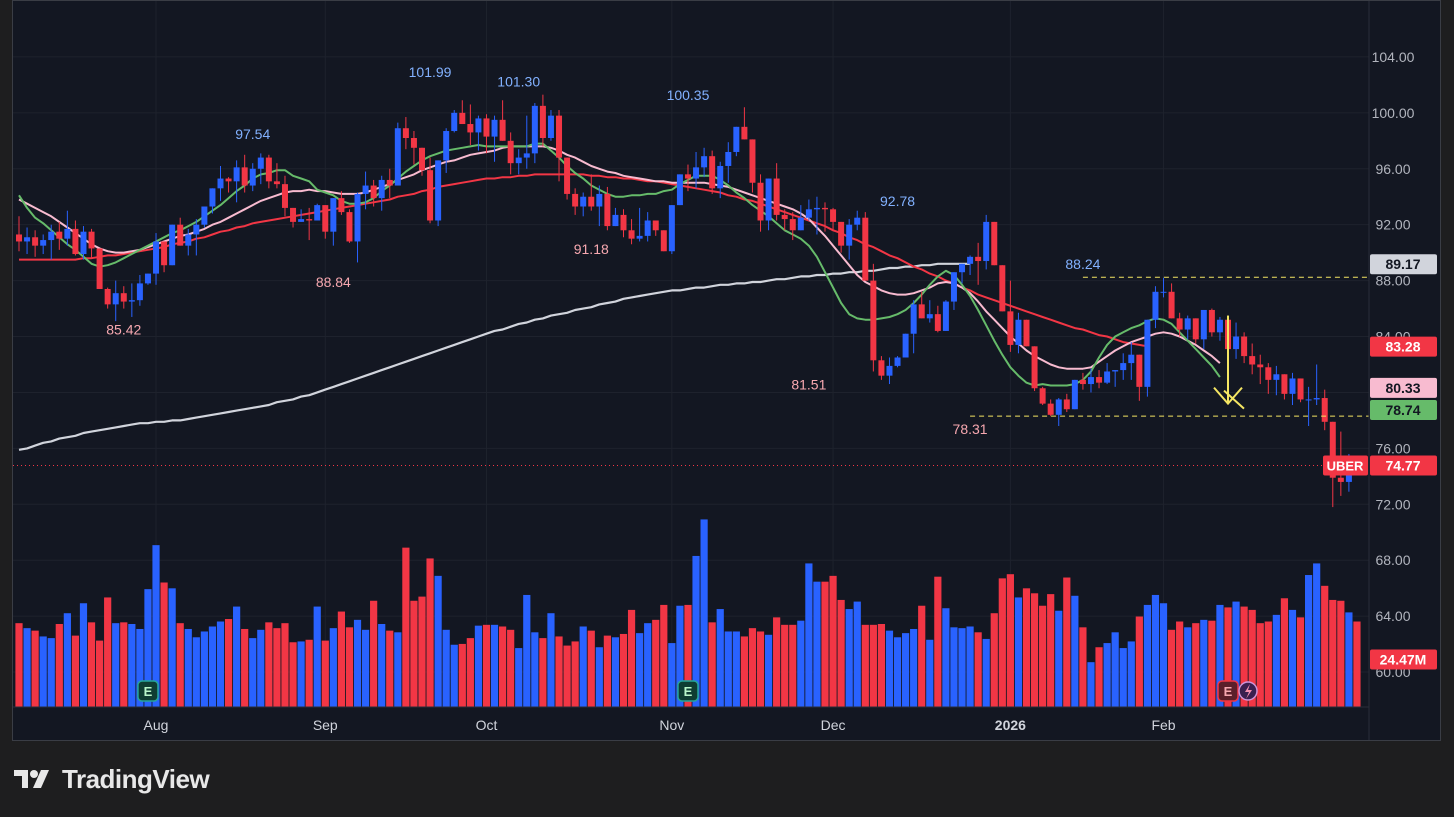 The height and width of the screenshot is (817, 1454). I want to click on ticker-label-bg, so click(1345, 465).